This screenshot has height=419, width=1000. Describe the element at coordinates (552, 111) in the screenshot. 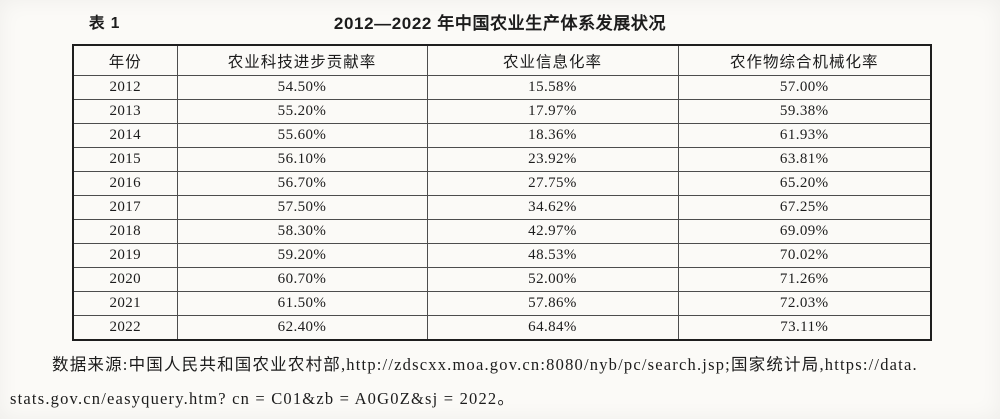

I see `table-cell: 17.97%` at that location.